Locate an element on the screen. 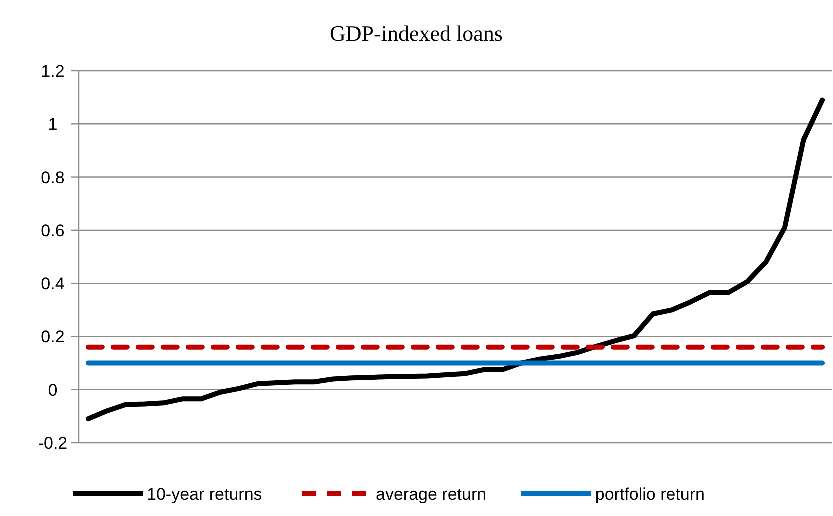 This screenshot has width=833, height=516. y-tick-label: 0.2 is located at coordinates (53, 337).